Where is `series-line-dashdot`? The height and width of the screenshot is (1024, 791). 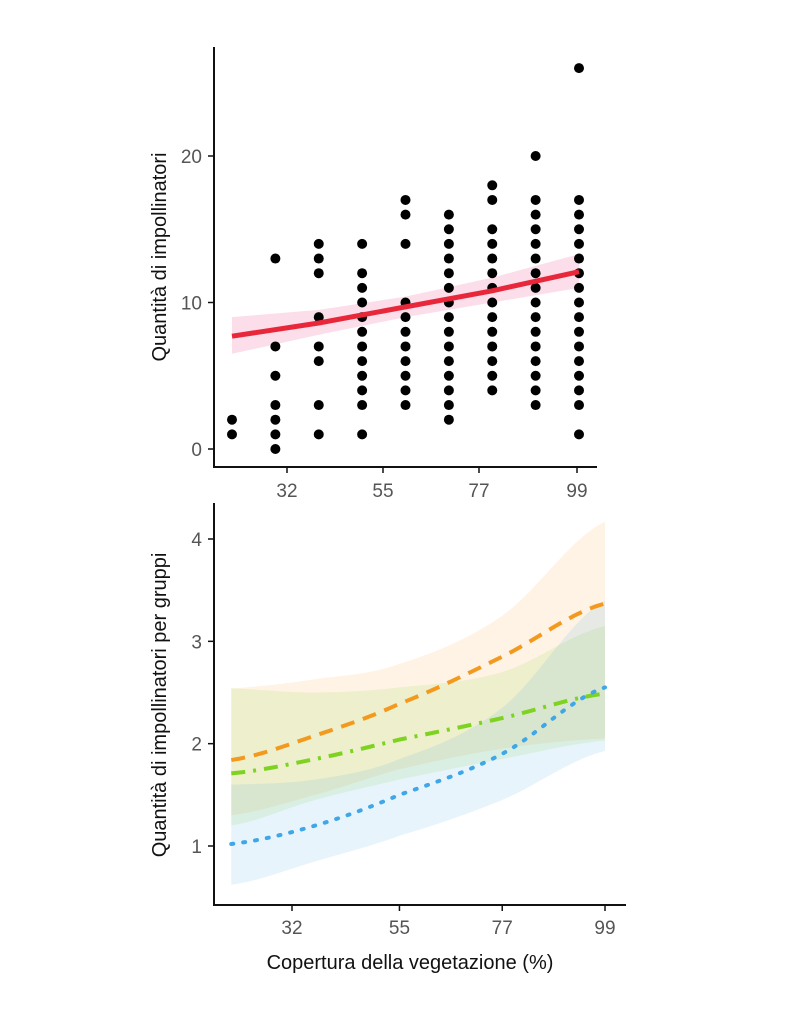 series-line-dashdot is located at coordinates (418, 733).